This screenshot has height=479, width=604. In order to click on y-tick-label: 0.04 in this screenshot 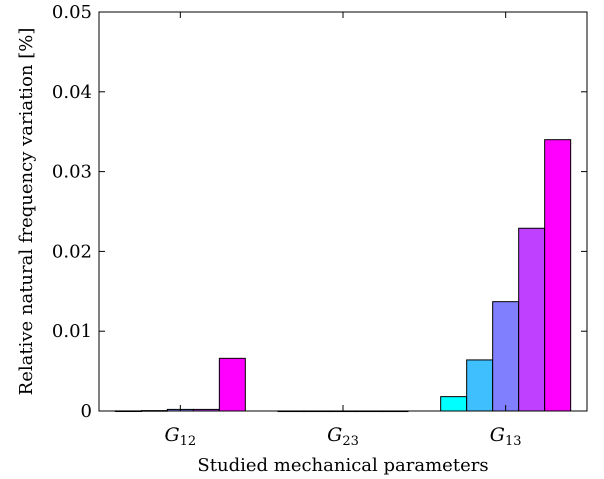, I will do `click(72, 92)`.